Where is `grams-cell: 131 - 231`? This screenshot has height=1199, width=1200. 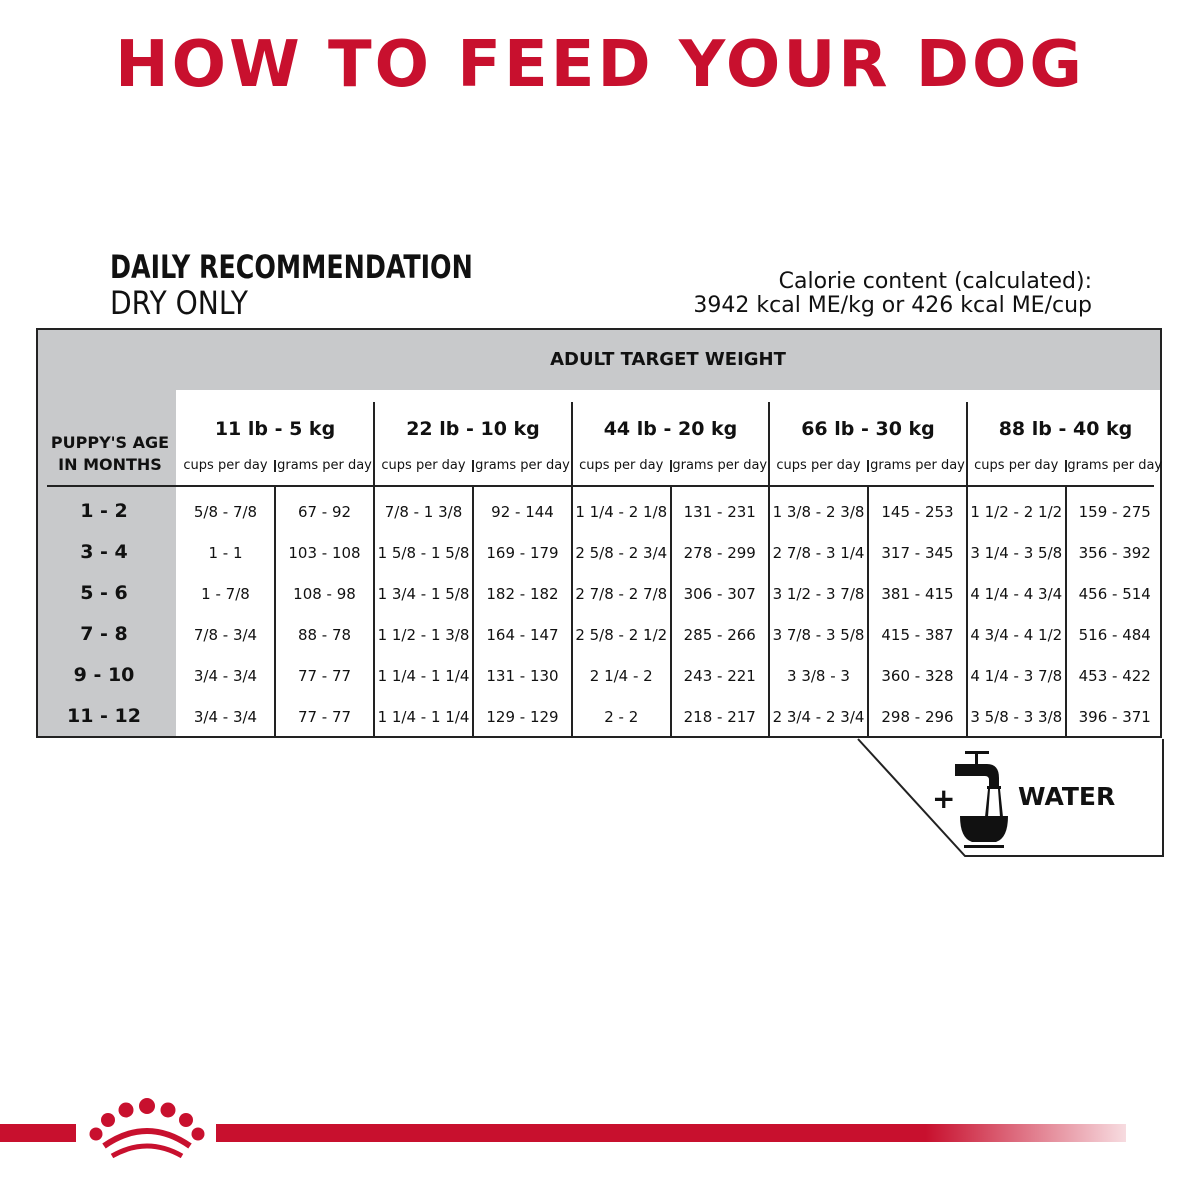 grams-cell: 131 - 231 is located at coordinates (719, 512).